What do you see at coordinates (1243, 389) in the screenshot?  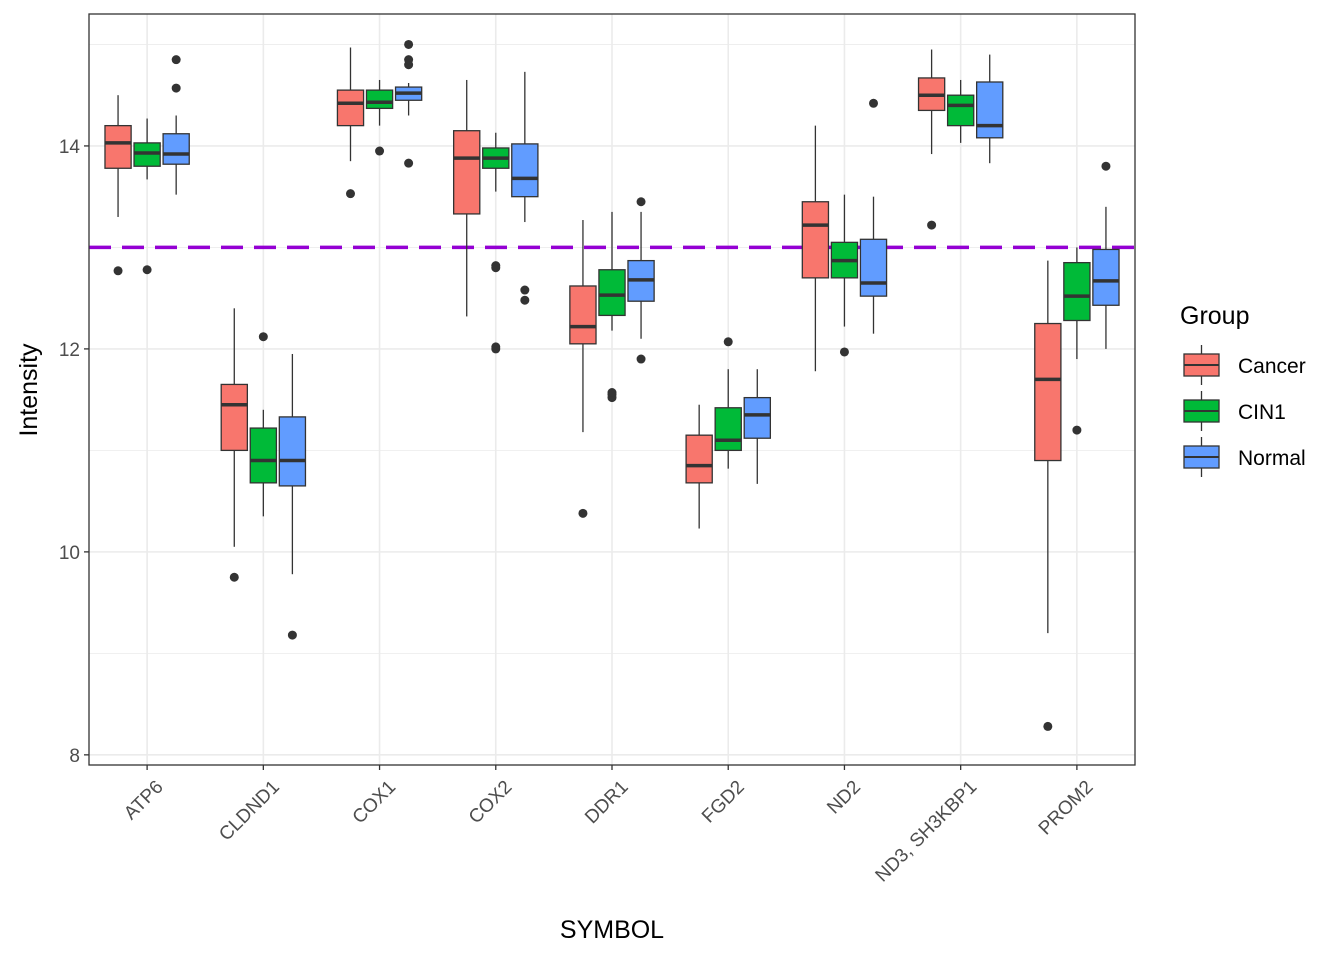 I see `legend: Group Cancer CIN1 Normal` at bounding box center [1243, 389].